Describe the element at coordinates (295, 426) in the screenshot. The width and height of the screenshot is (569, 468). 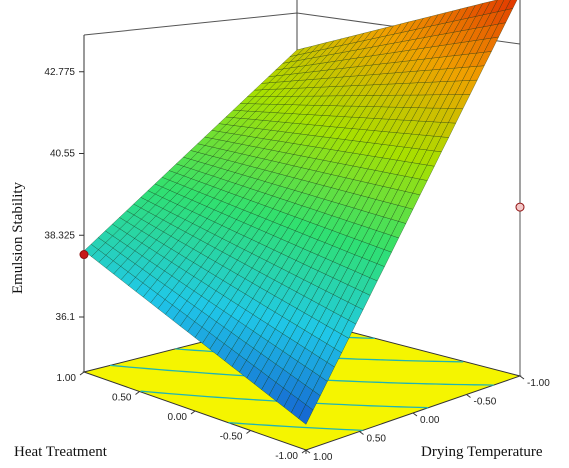
I see `floor-contour-line` at that location.